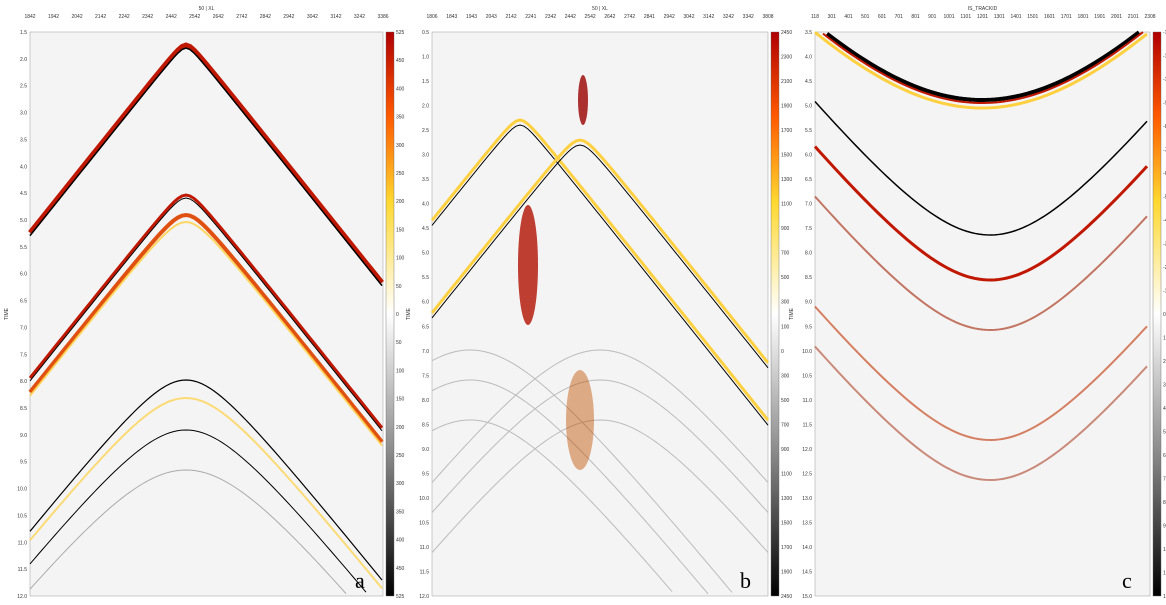 The height and width of the screenshot is (605, 1166). I want to click on y-tick-label: 2.0, so click(425, 107).